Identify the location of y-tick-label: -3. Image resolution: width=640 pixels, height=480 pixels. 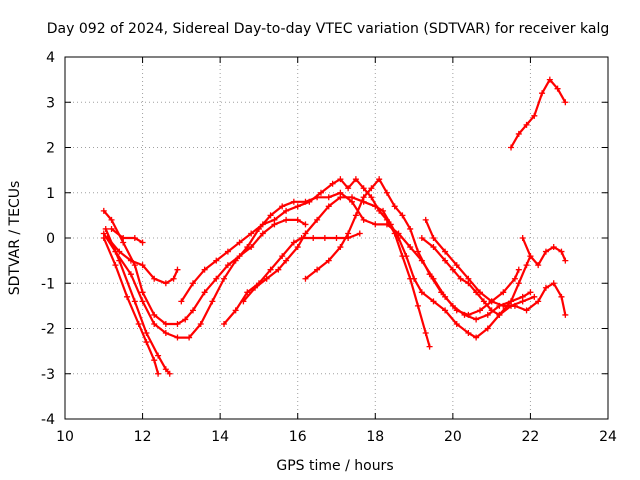
(48, 375).